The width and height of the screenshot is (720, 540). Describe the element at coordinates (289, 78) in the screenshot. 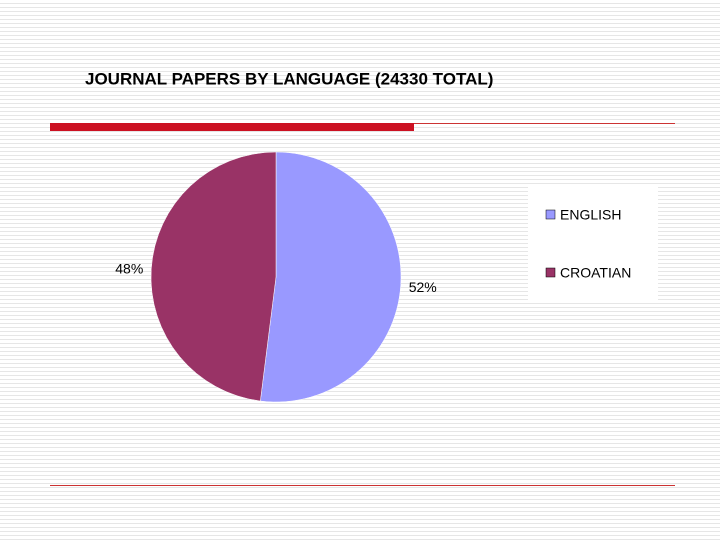

I see `chart-title: JOURNAL PAPERS BY LANGUAGE (24330 TOTAL)` at that location.